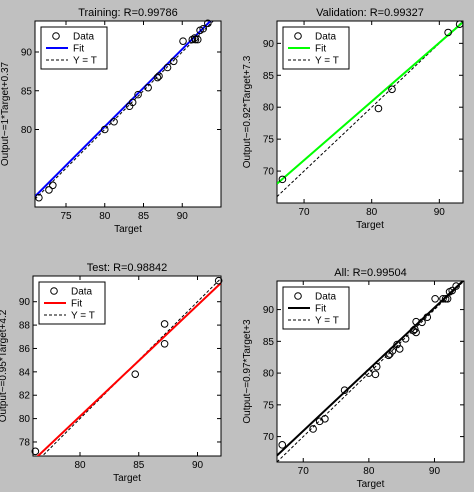  What do you see at coordinates (370, 13) in the screenshot?
I see `chart-title: Validation: R=0.99327` at bounding box center [370, 13].